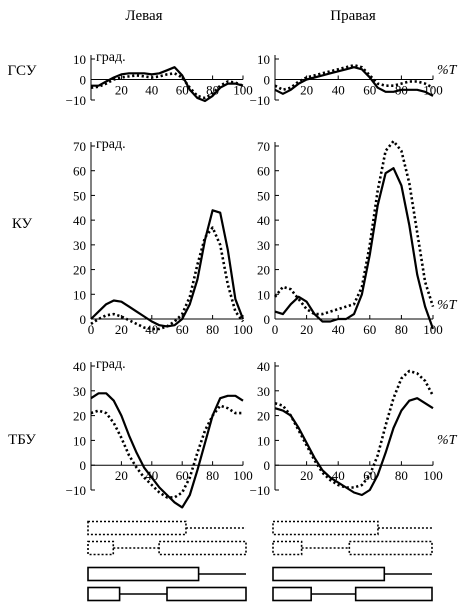 The height and width of the screenshot is (606, 470). What do you see at coordinates (260, 561) in the screenshot?
I see `gait-phase-diagram` at bounding box center [260, 561].